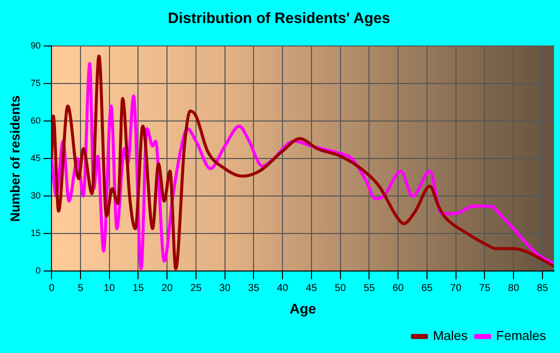 Image resolution: width=560 pixels, height=353 pixels. I want to click on chart-title: Distribution of Residents' Ages, so click(279, 19).